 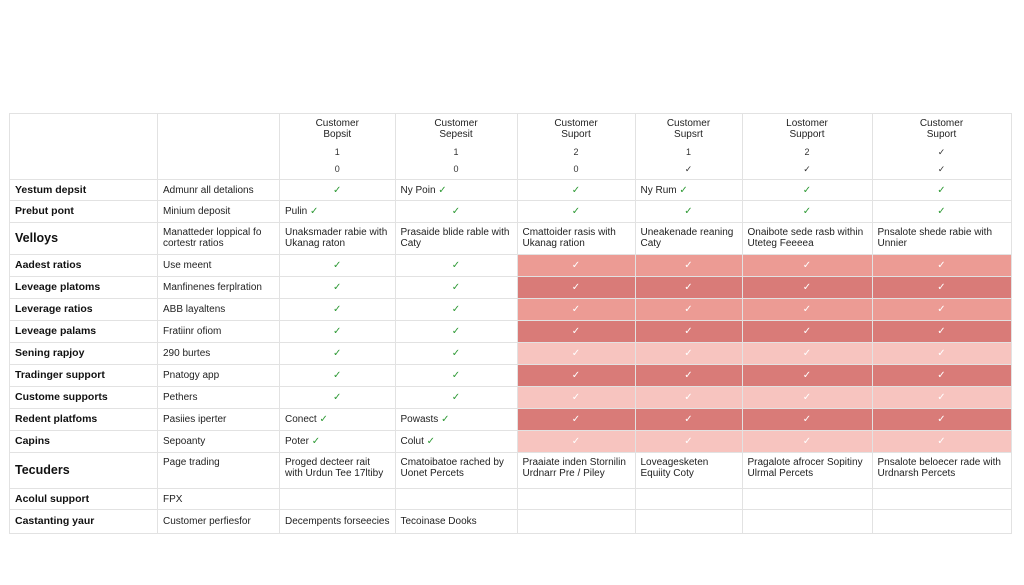 I want to click on column-header-text: Suport, so click(x=576, y=134).